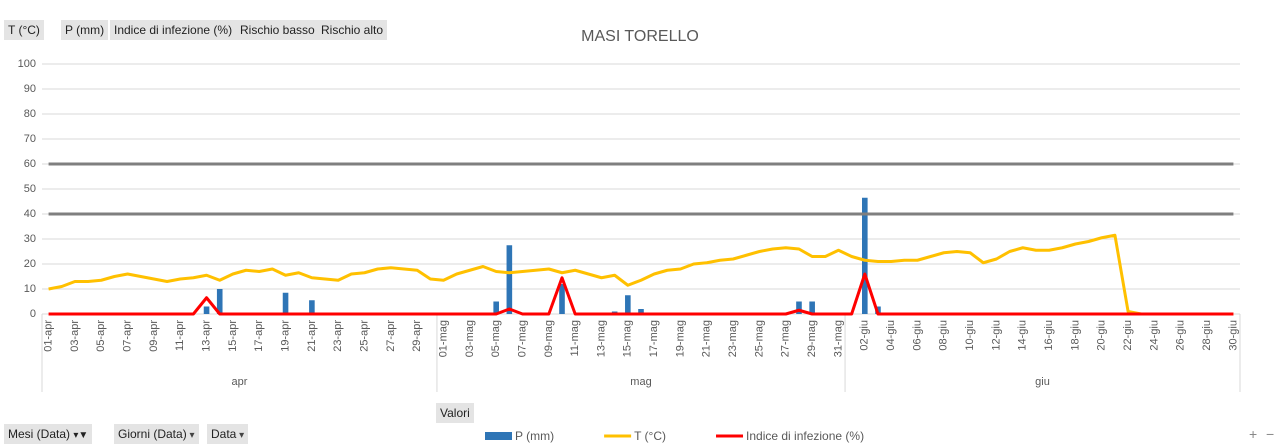  I want to click on month-label: giu, so click(1042, 382).